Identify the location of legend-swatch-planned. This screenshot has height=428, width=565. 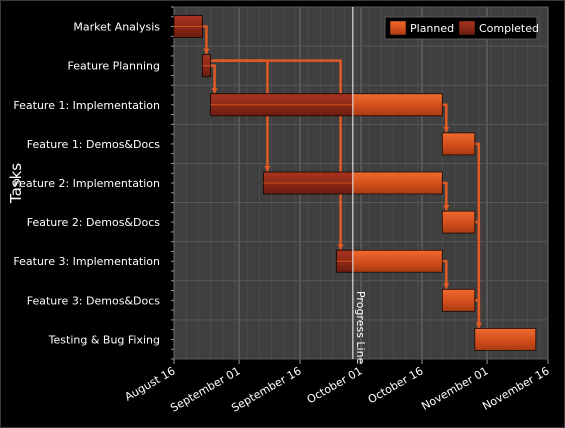
(398, 28).